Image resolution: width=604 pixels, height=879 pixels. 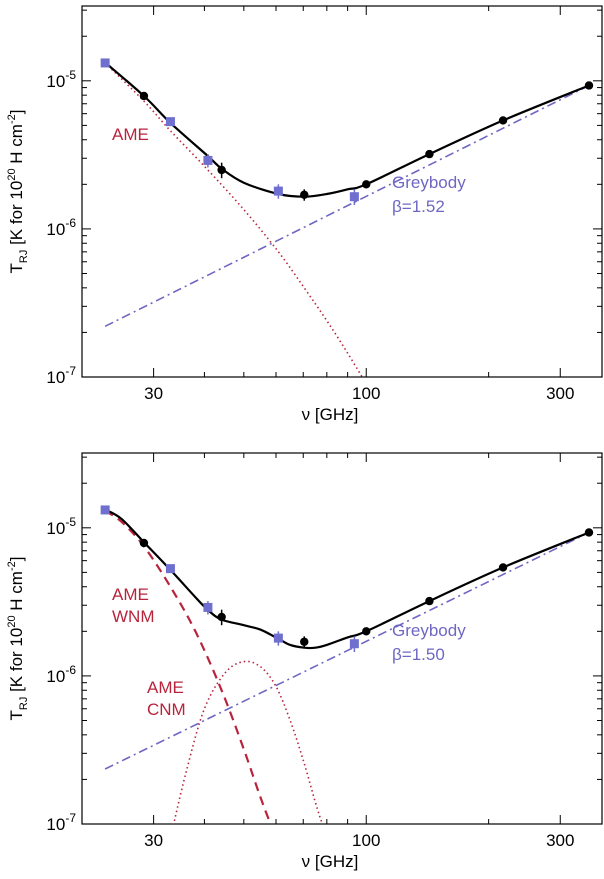 I want to click on ame-cnm-label: CNM, so click(x=166, y=709).